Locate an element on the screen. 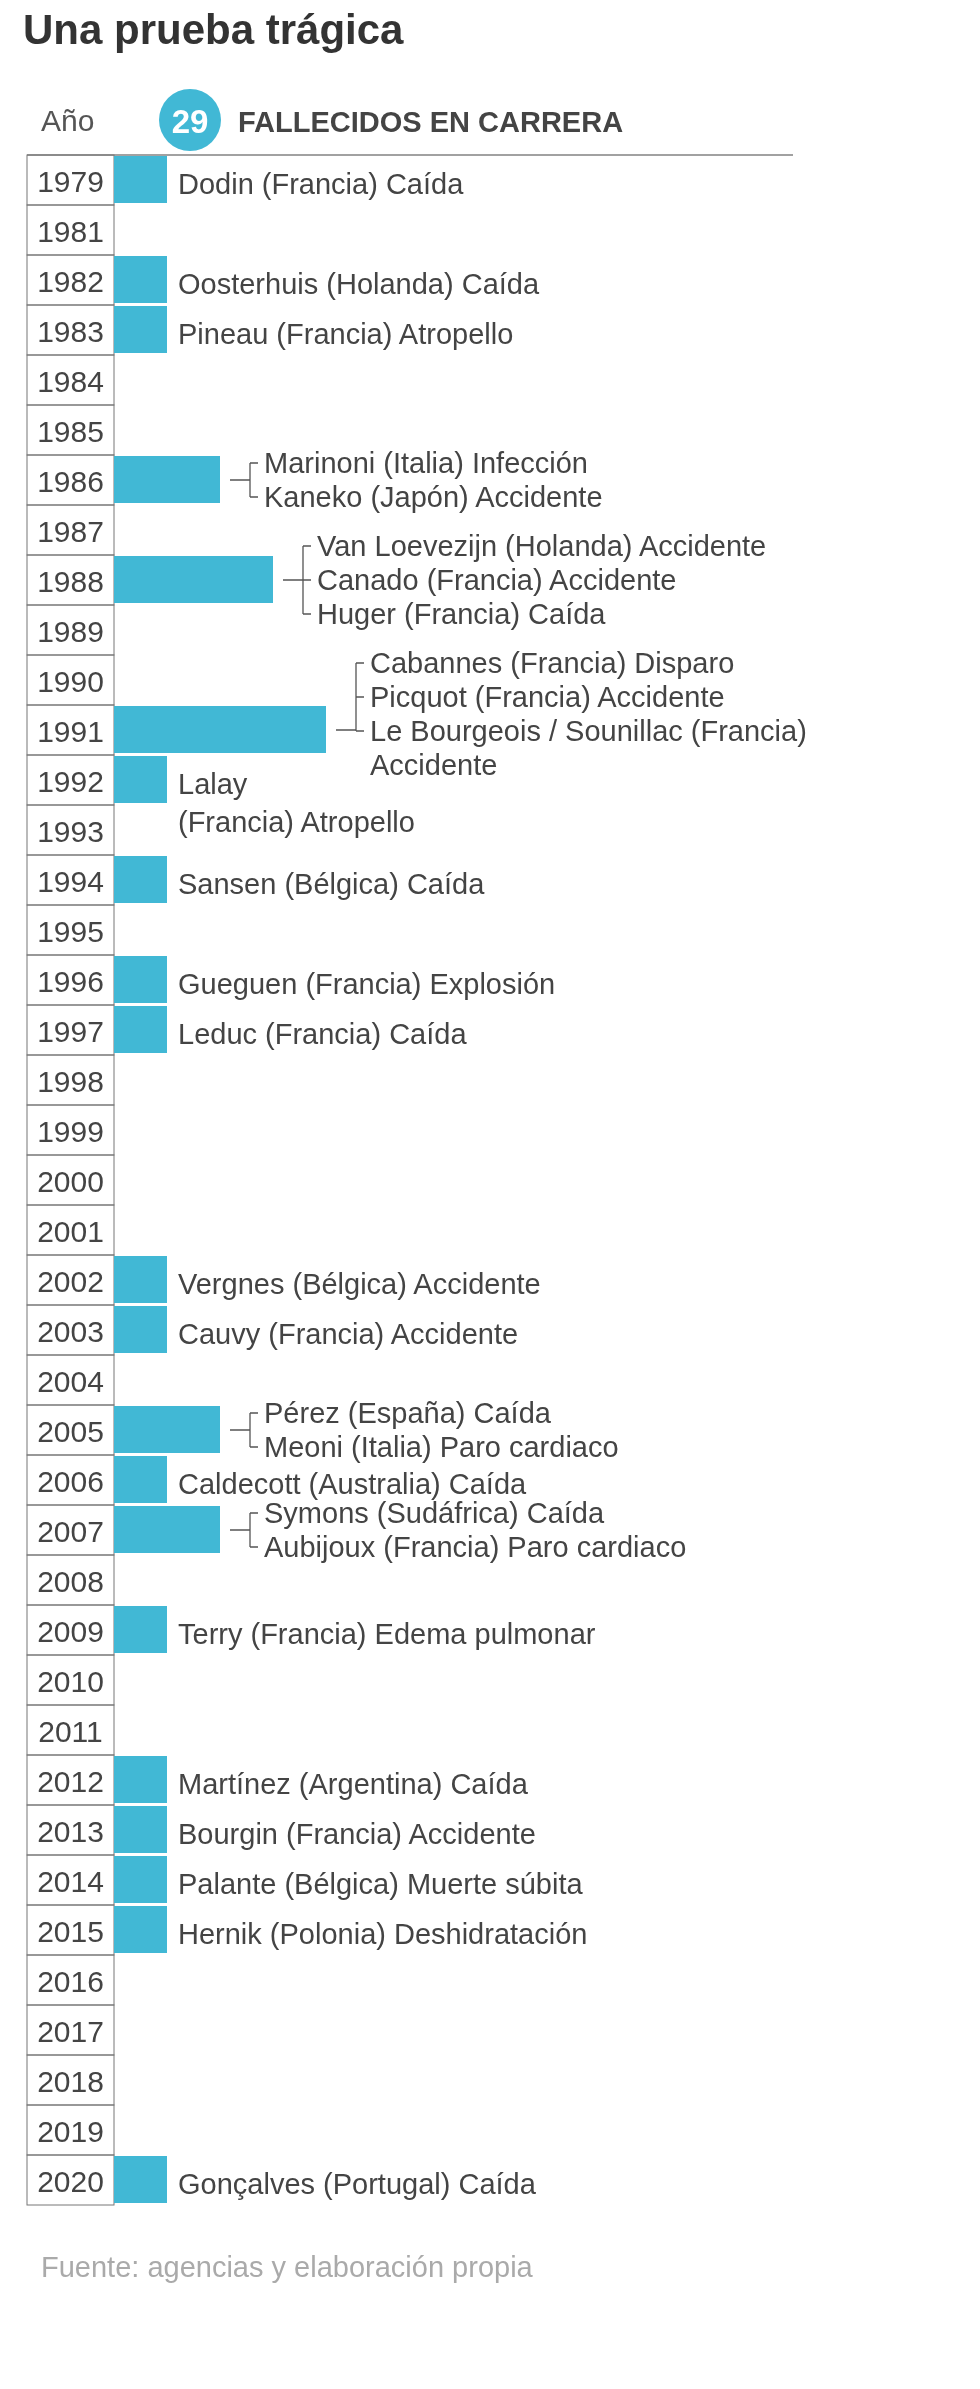 The width and height of the screenshot is (980, 2389). annotation: Terry (Francia) Edema pulmonar is located at coordinates (387, 1634).